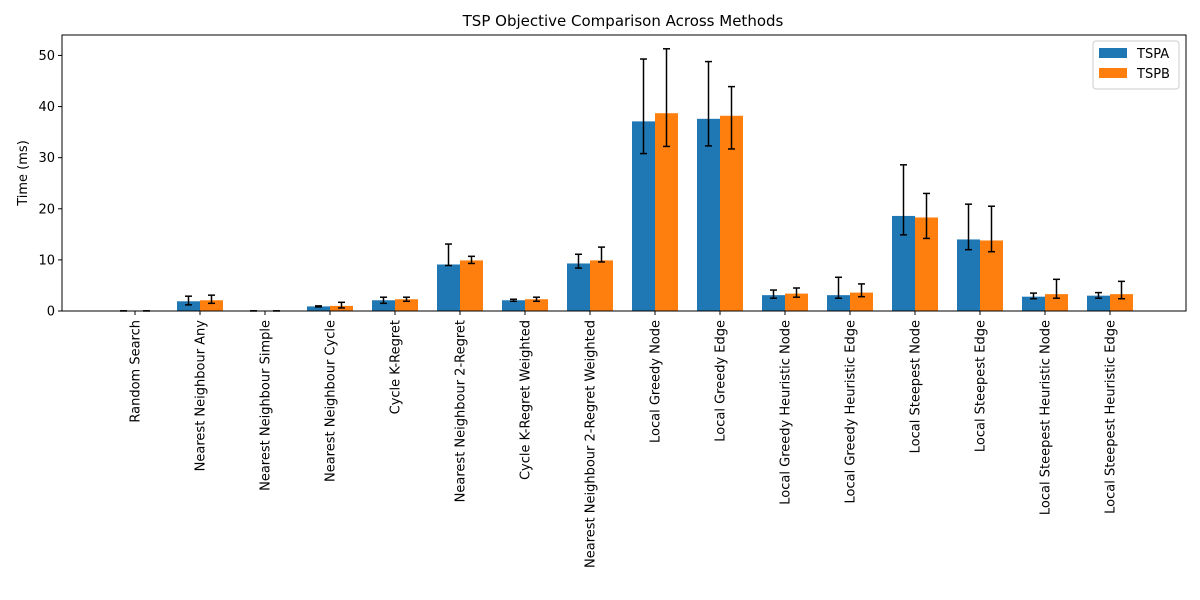  What do you see at coordinates (656, 381) in the screenshot?
I see `x-tick-label: Local Greedy Node` at bounding box center [656, 381].